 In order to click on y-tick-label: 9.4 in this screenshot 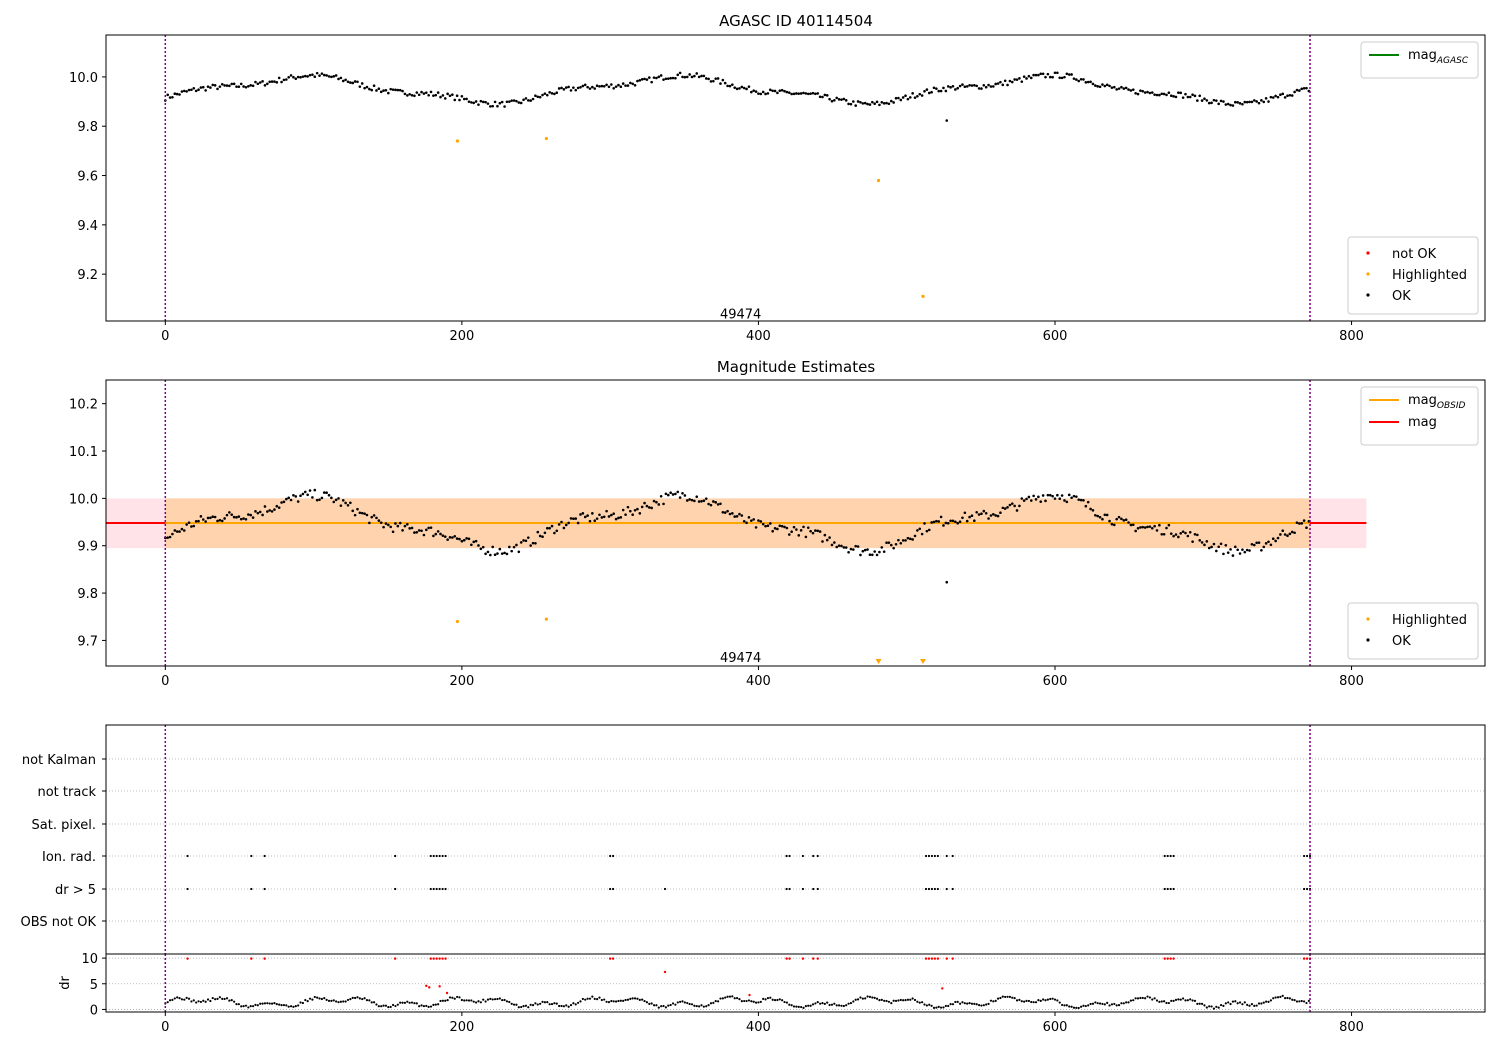, I will do `click(87, 226)`.